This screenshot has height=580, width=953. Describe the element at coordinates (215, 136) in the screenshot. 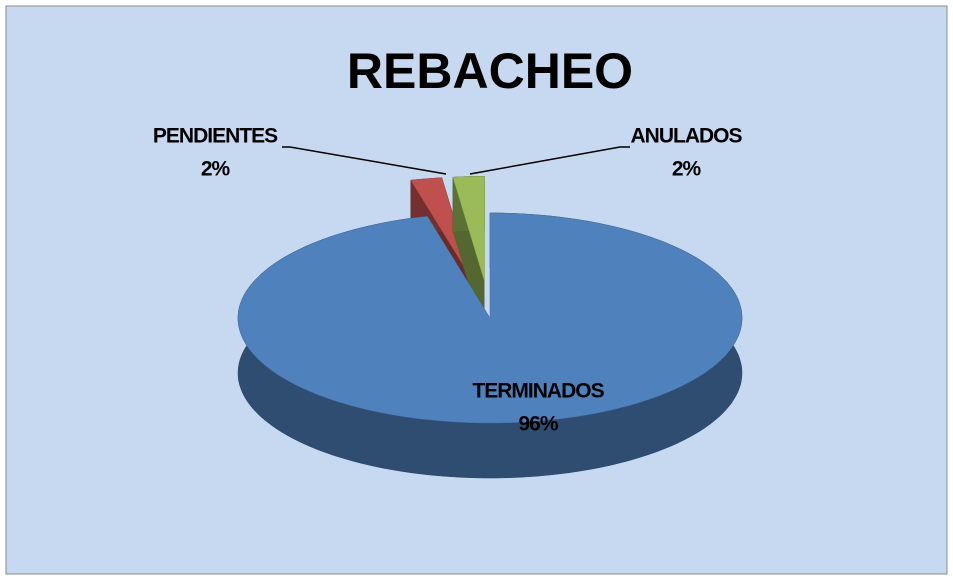

I see `data-label-name: PENDIENTES` at that location.